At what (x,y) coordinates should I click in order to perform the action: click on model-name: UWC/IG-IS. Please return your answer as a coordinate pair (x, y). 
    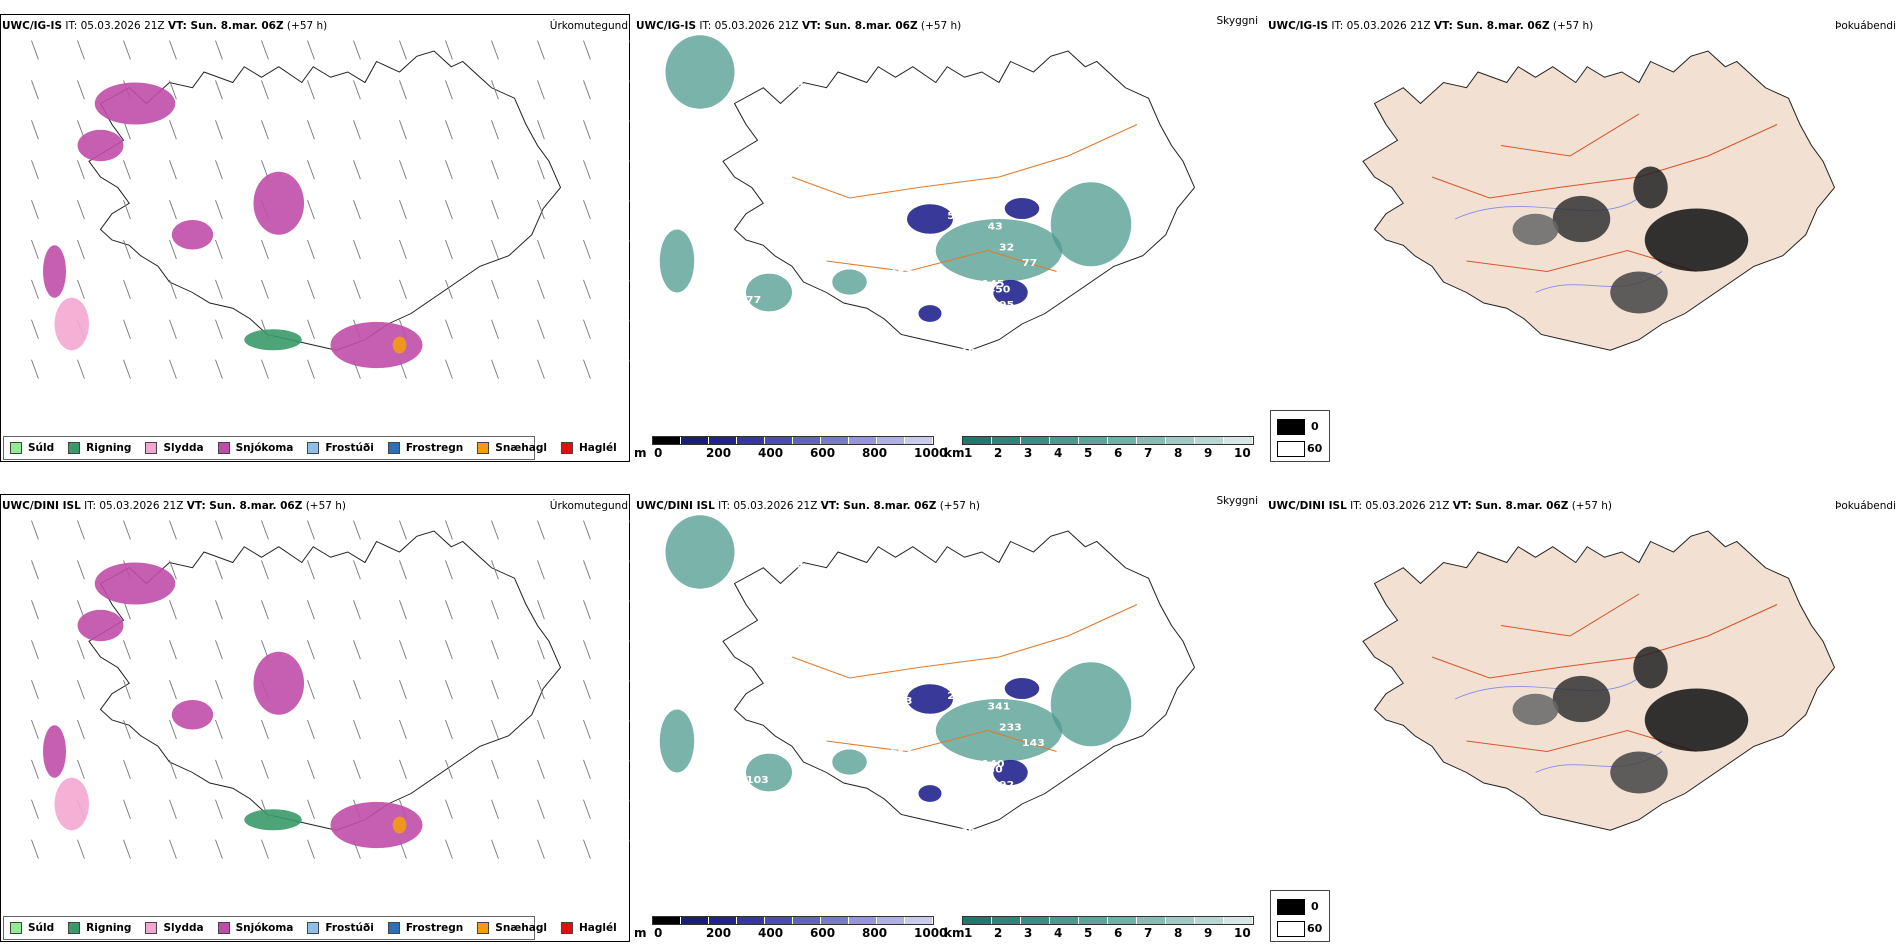
    Looking at the image, I should click on (32, 26).